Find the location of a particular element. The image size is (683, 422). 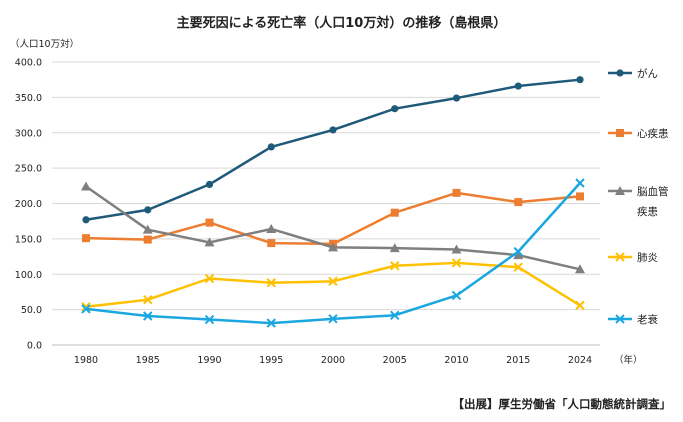

x-tick-label: 2010 is located at coordinates (456, 360).